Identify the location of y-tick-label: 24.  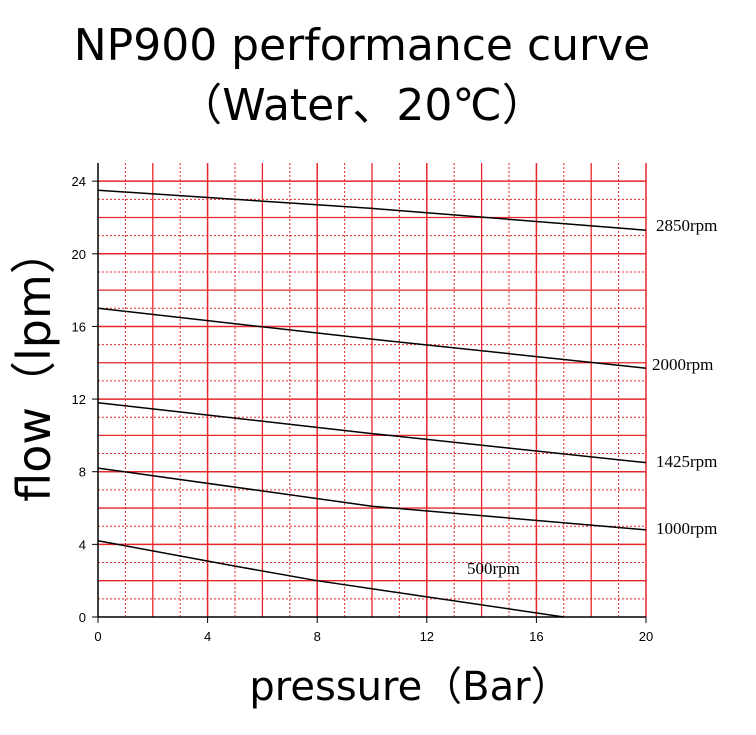
(79, 181).